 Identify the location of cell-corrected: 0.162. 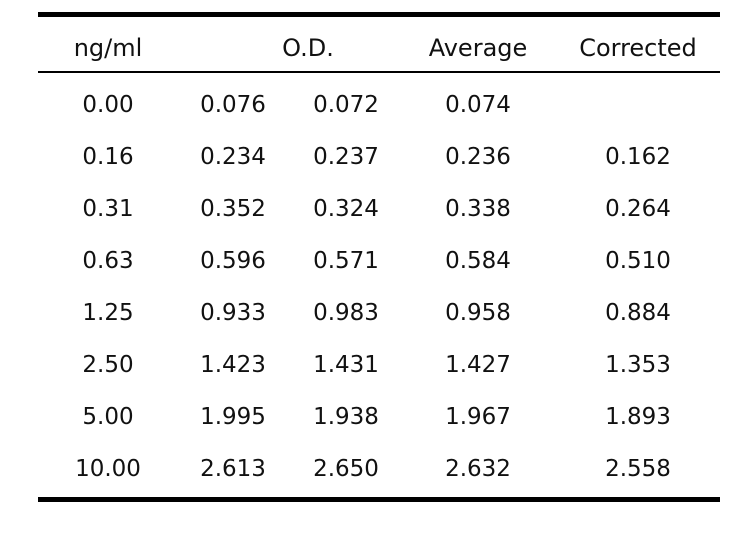
(638, 157).